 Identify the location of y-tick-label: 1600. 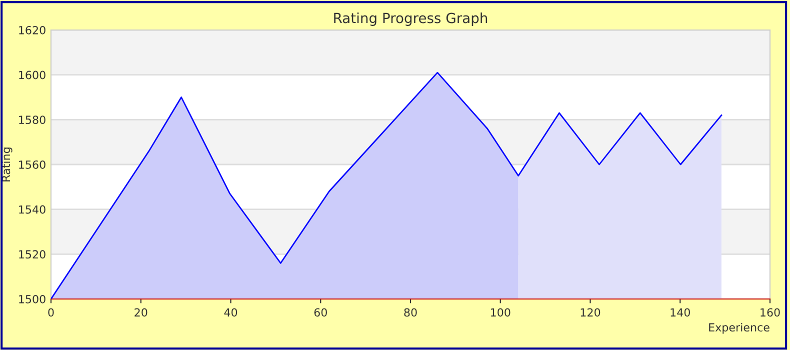
(32, 75).